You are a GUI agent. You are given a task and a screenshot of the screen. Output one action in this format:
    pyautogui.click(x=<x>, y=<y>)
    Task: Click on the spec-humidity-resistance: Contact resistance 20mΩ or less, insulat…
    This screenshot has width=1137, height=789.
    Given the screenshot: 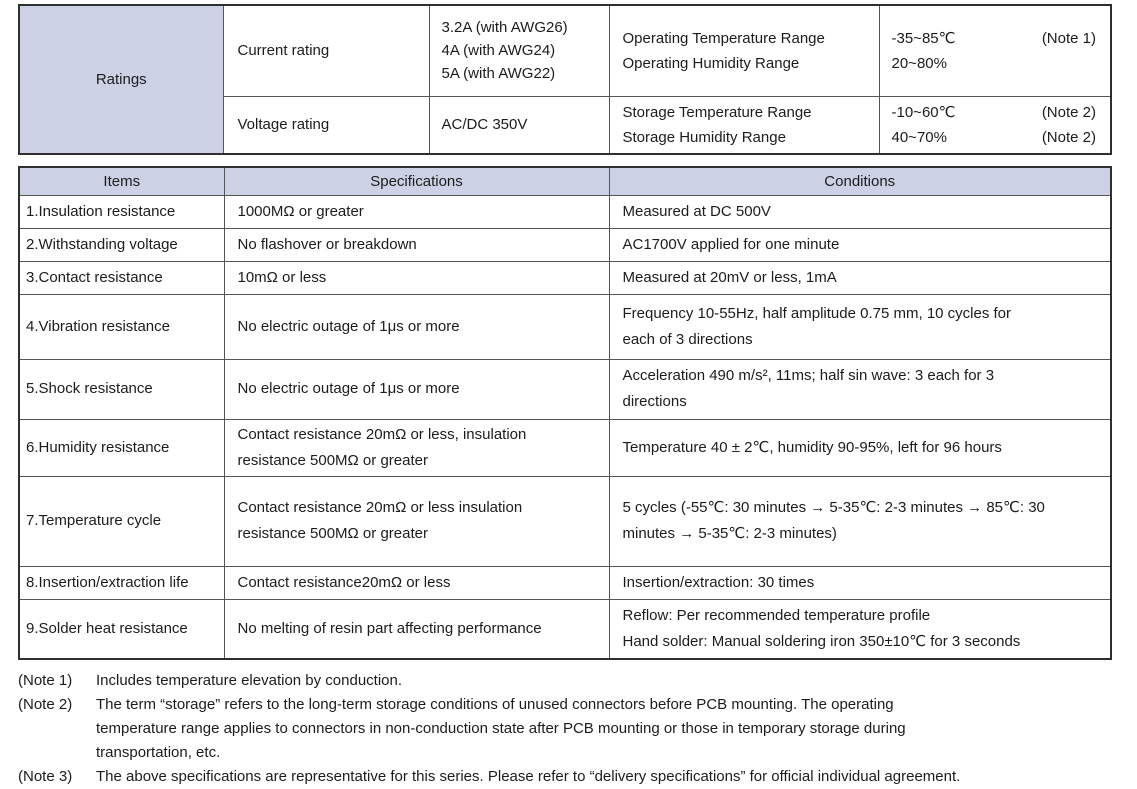 What is the action you would take?
    pyautogui.click(x=416, y=447)
    